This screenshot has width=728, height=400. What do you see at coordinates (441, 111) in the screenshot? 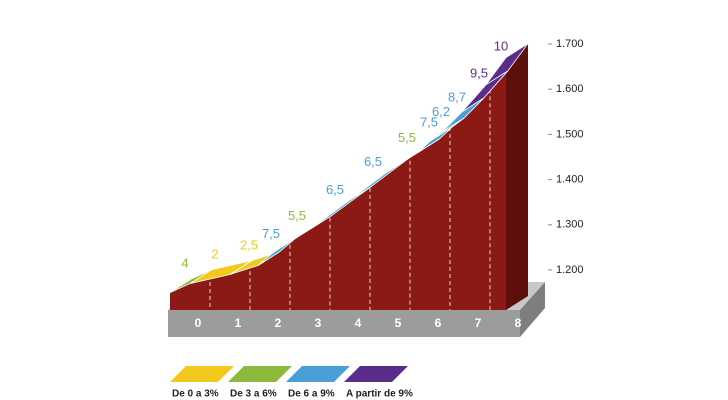
I see `gradient-label: 6,2` at bounding box center [441, 111].